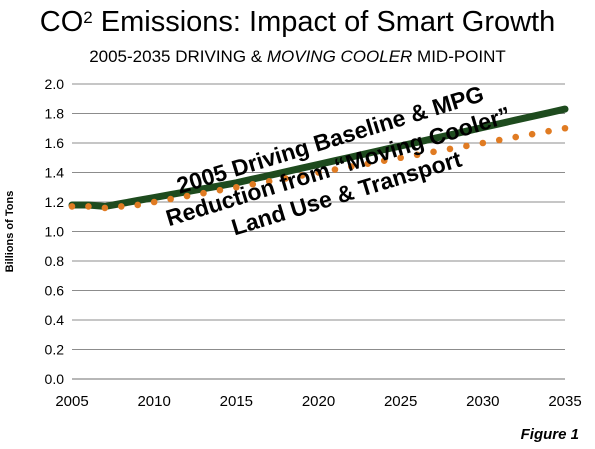 The image size is (595, 449). Describe the element at coordinates (55, 232) in the screenshot. I see `y-tick-label: 1.0` at that location.